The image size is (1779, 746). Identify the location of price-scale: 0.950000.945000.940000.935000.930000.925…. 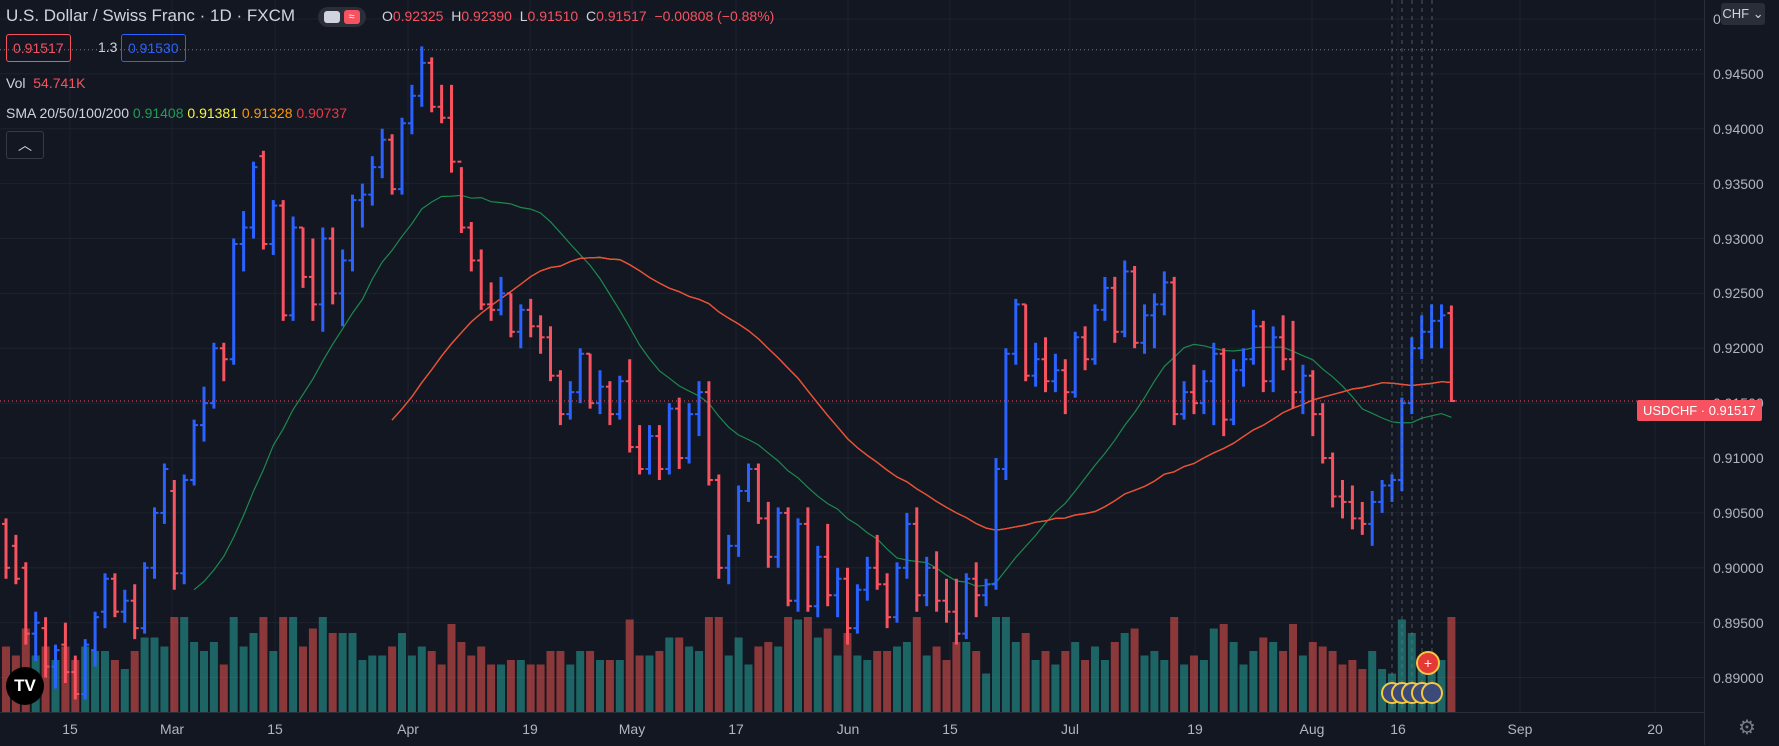
(1741, 372).